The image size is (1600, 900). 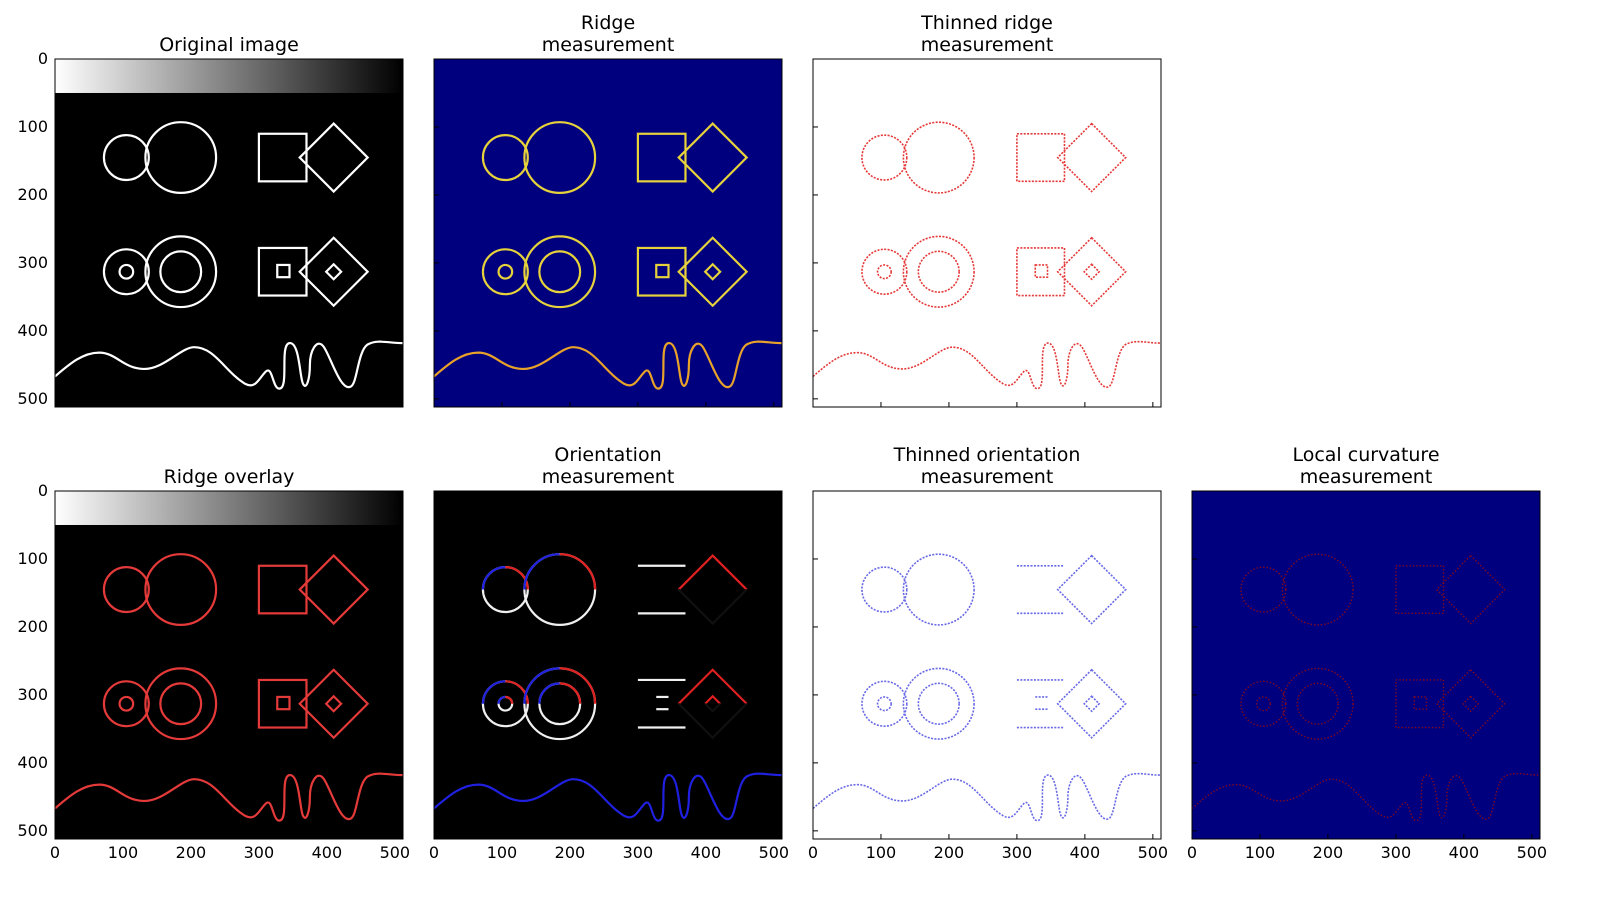 I want to click on y-tick-label: 300, so click(x=32, y=694).